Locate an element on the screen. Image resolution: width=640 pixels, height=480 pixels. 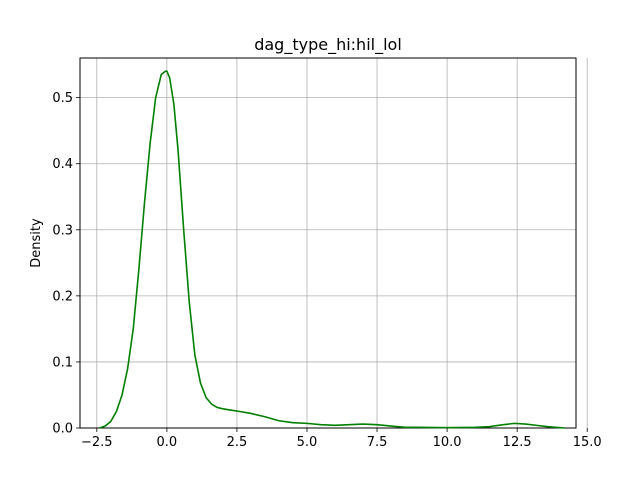
chart-title: dag_type_hi:hil_lol is located at coordinates (328, 45).